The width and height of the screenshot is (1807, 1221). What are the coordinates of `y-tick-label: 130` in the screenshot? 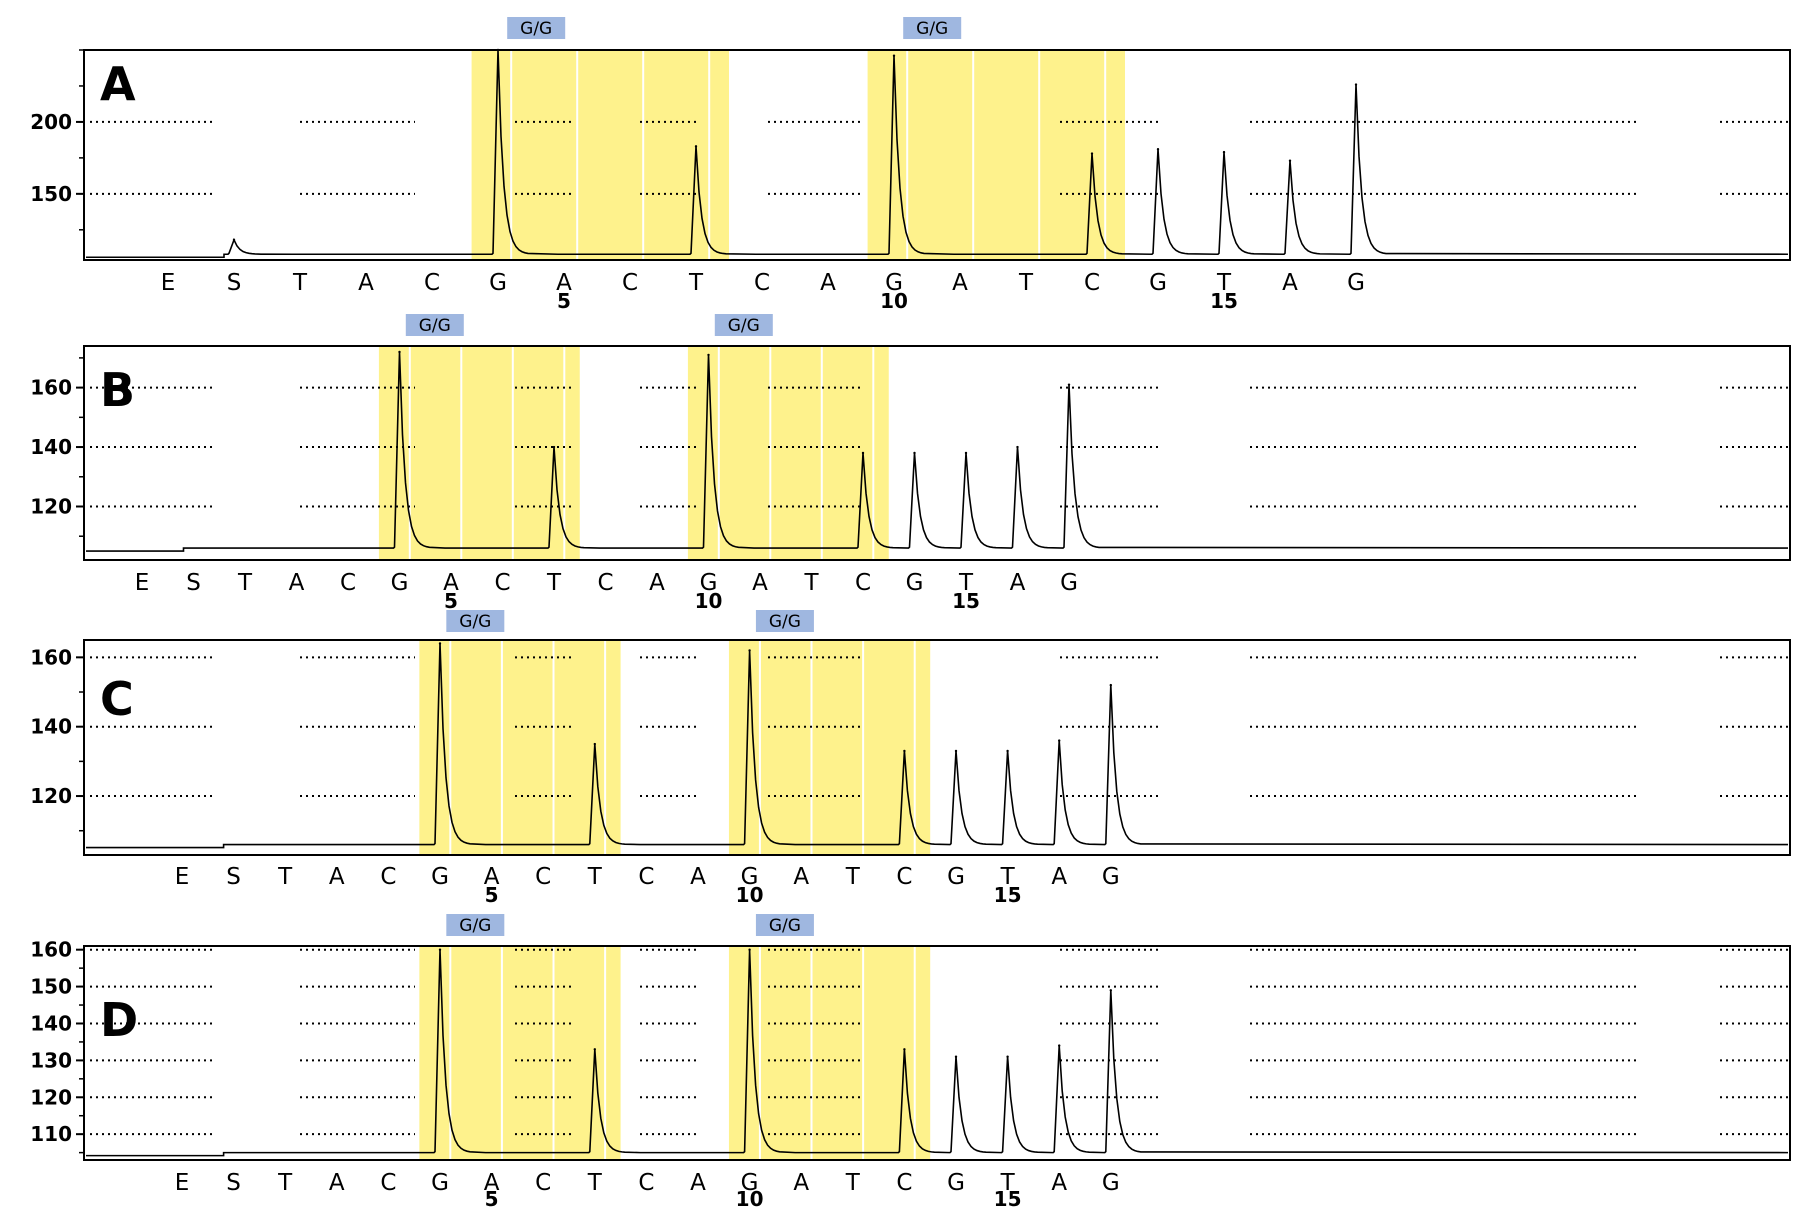 It's located at (51, 1060).